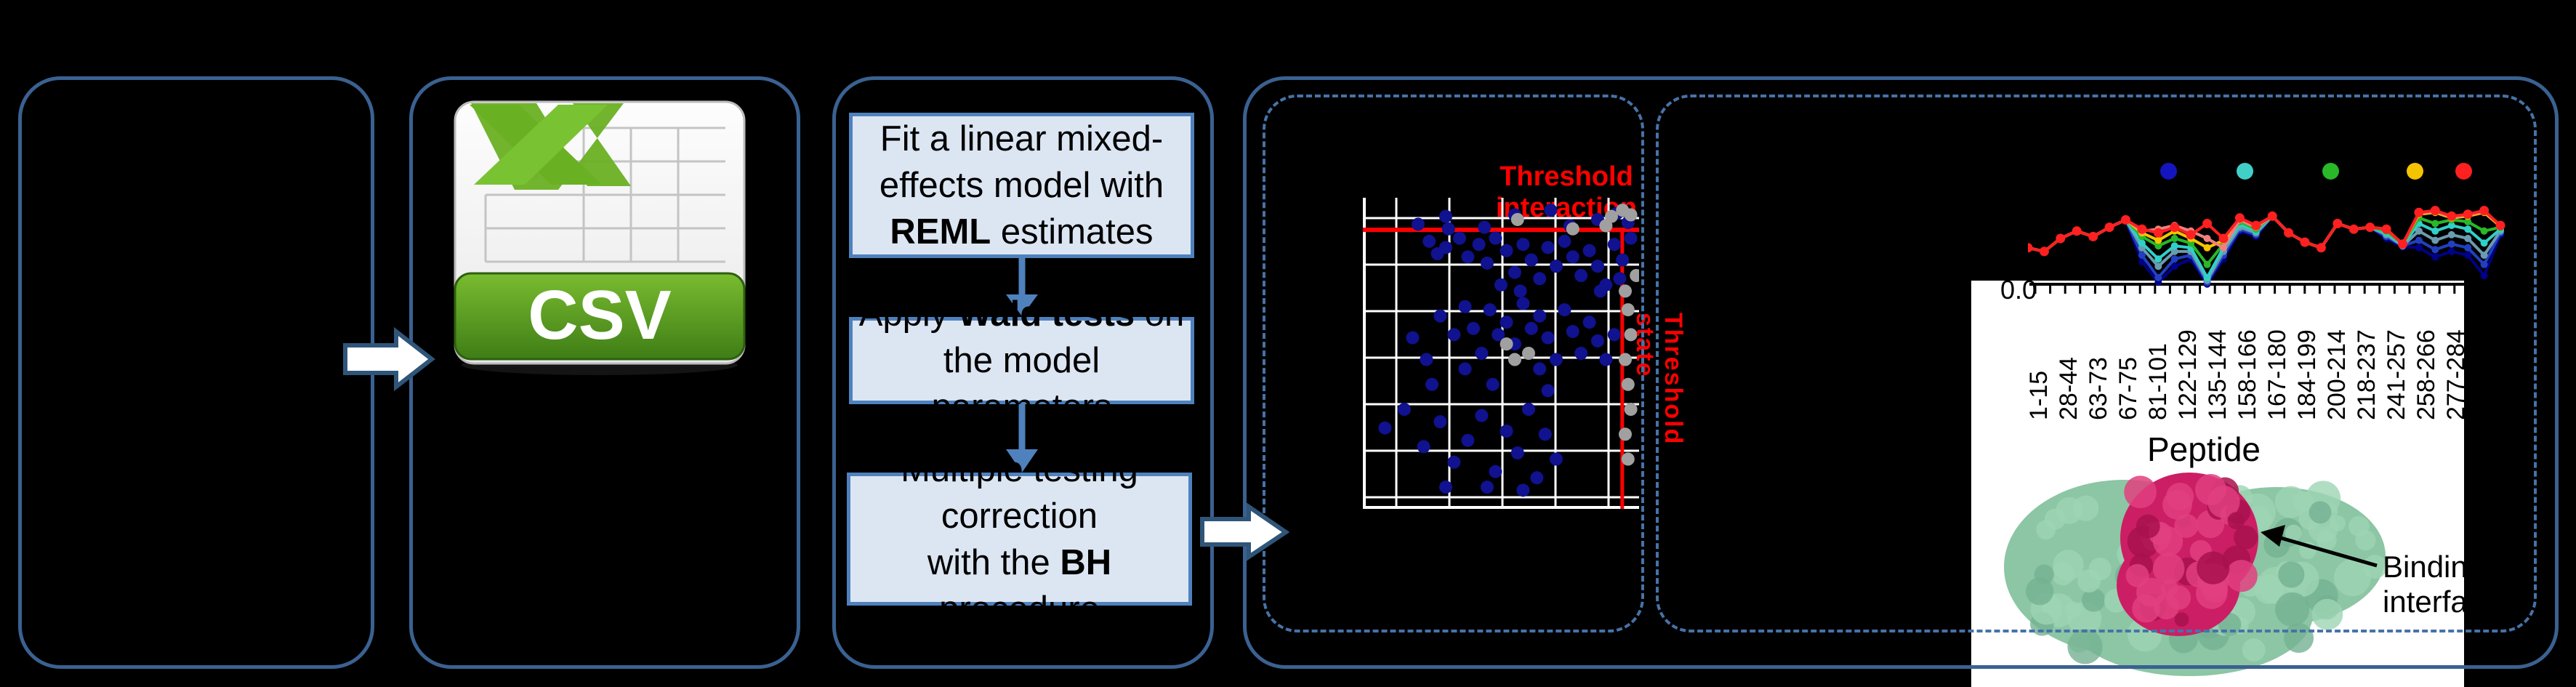 The width and height of the screenshot is (2576, 687). Describe the element at coordinates (1022, 138) in the screenshot. I see `flow-step-line: Fit a linear mixed-` at that location.